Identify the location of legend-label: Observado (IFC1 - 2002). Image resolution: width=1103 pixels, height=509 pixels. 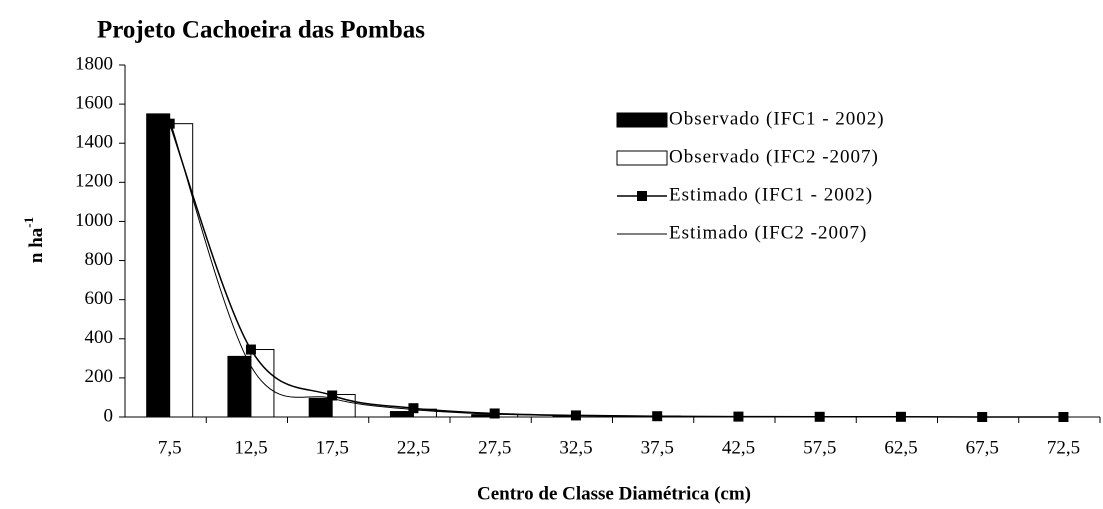
(777, 118).